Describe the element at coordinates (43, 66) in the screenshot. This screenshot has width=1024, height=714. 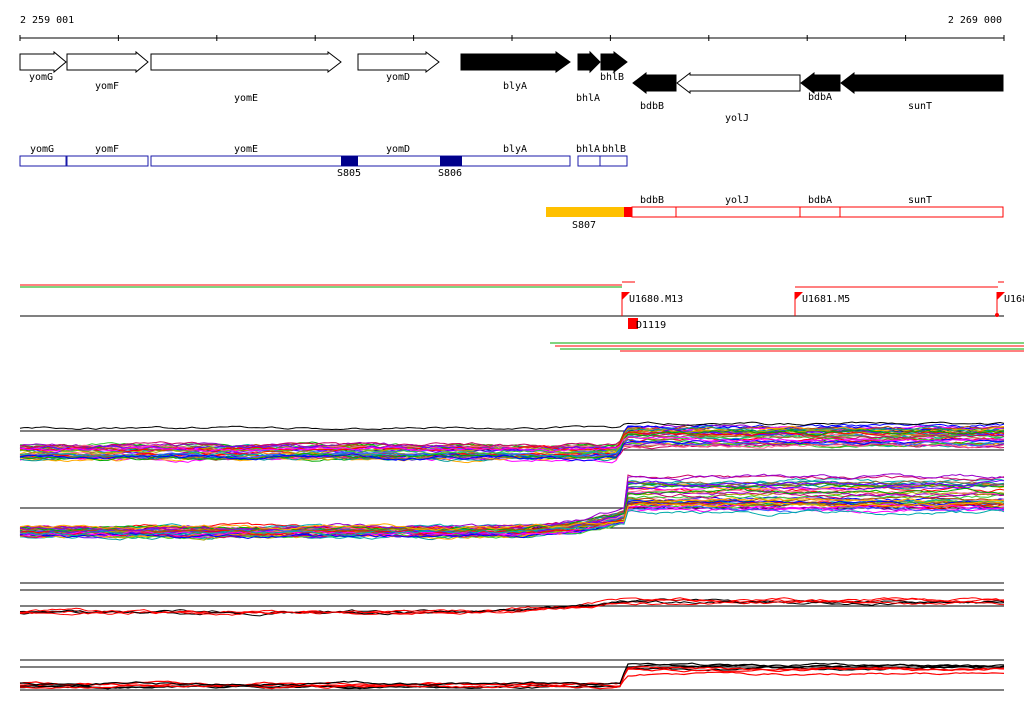
I see `gene-arrow-yomG: yomG` at that location.